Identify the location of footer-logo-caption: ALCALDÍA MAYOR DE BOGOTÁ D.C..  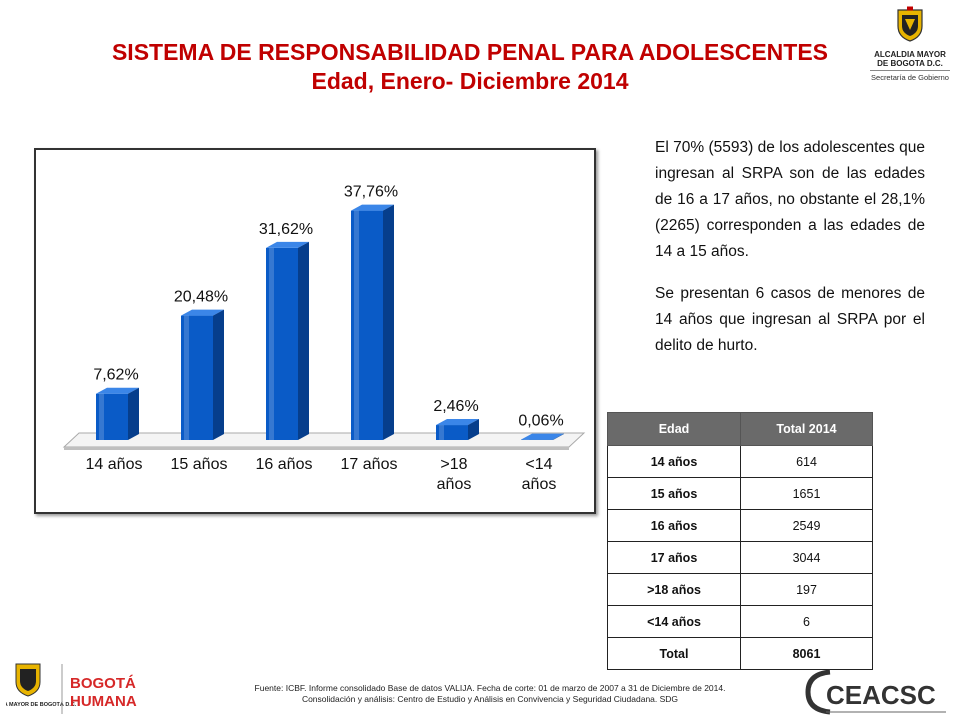
(41, 704).